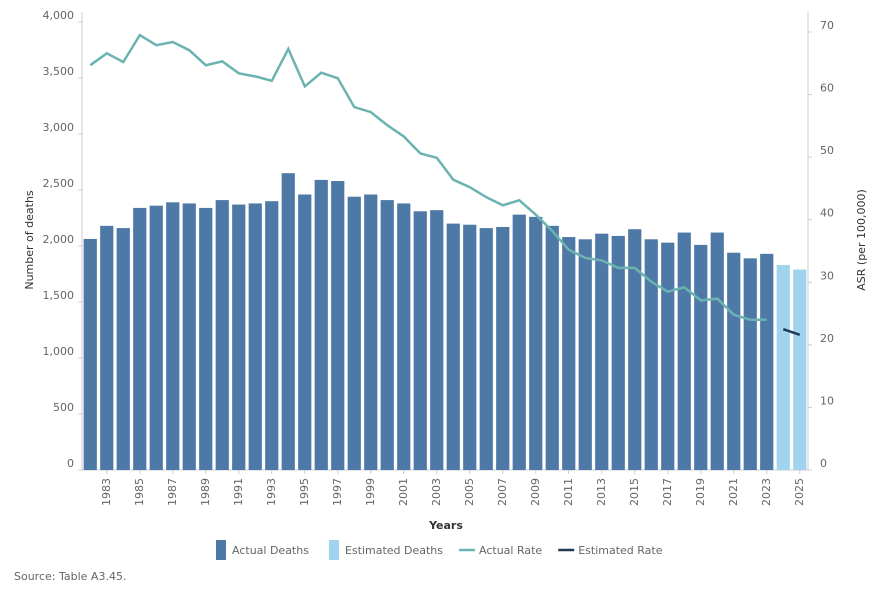 The image size is (890, 604). Describe the element at coordinates (827, 213) in the screenshot. I see `y2-tick-label: 40` at that location.